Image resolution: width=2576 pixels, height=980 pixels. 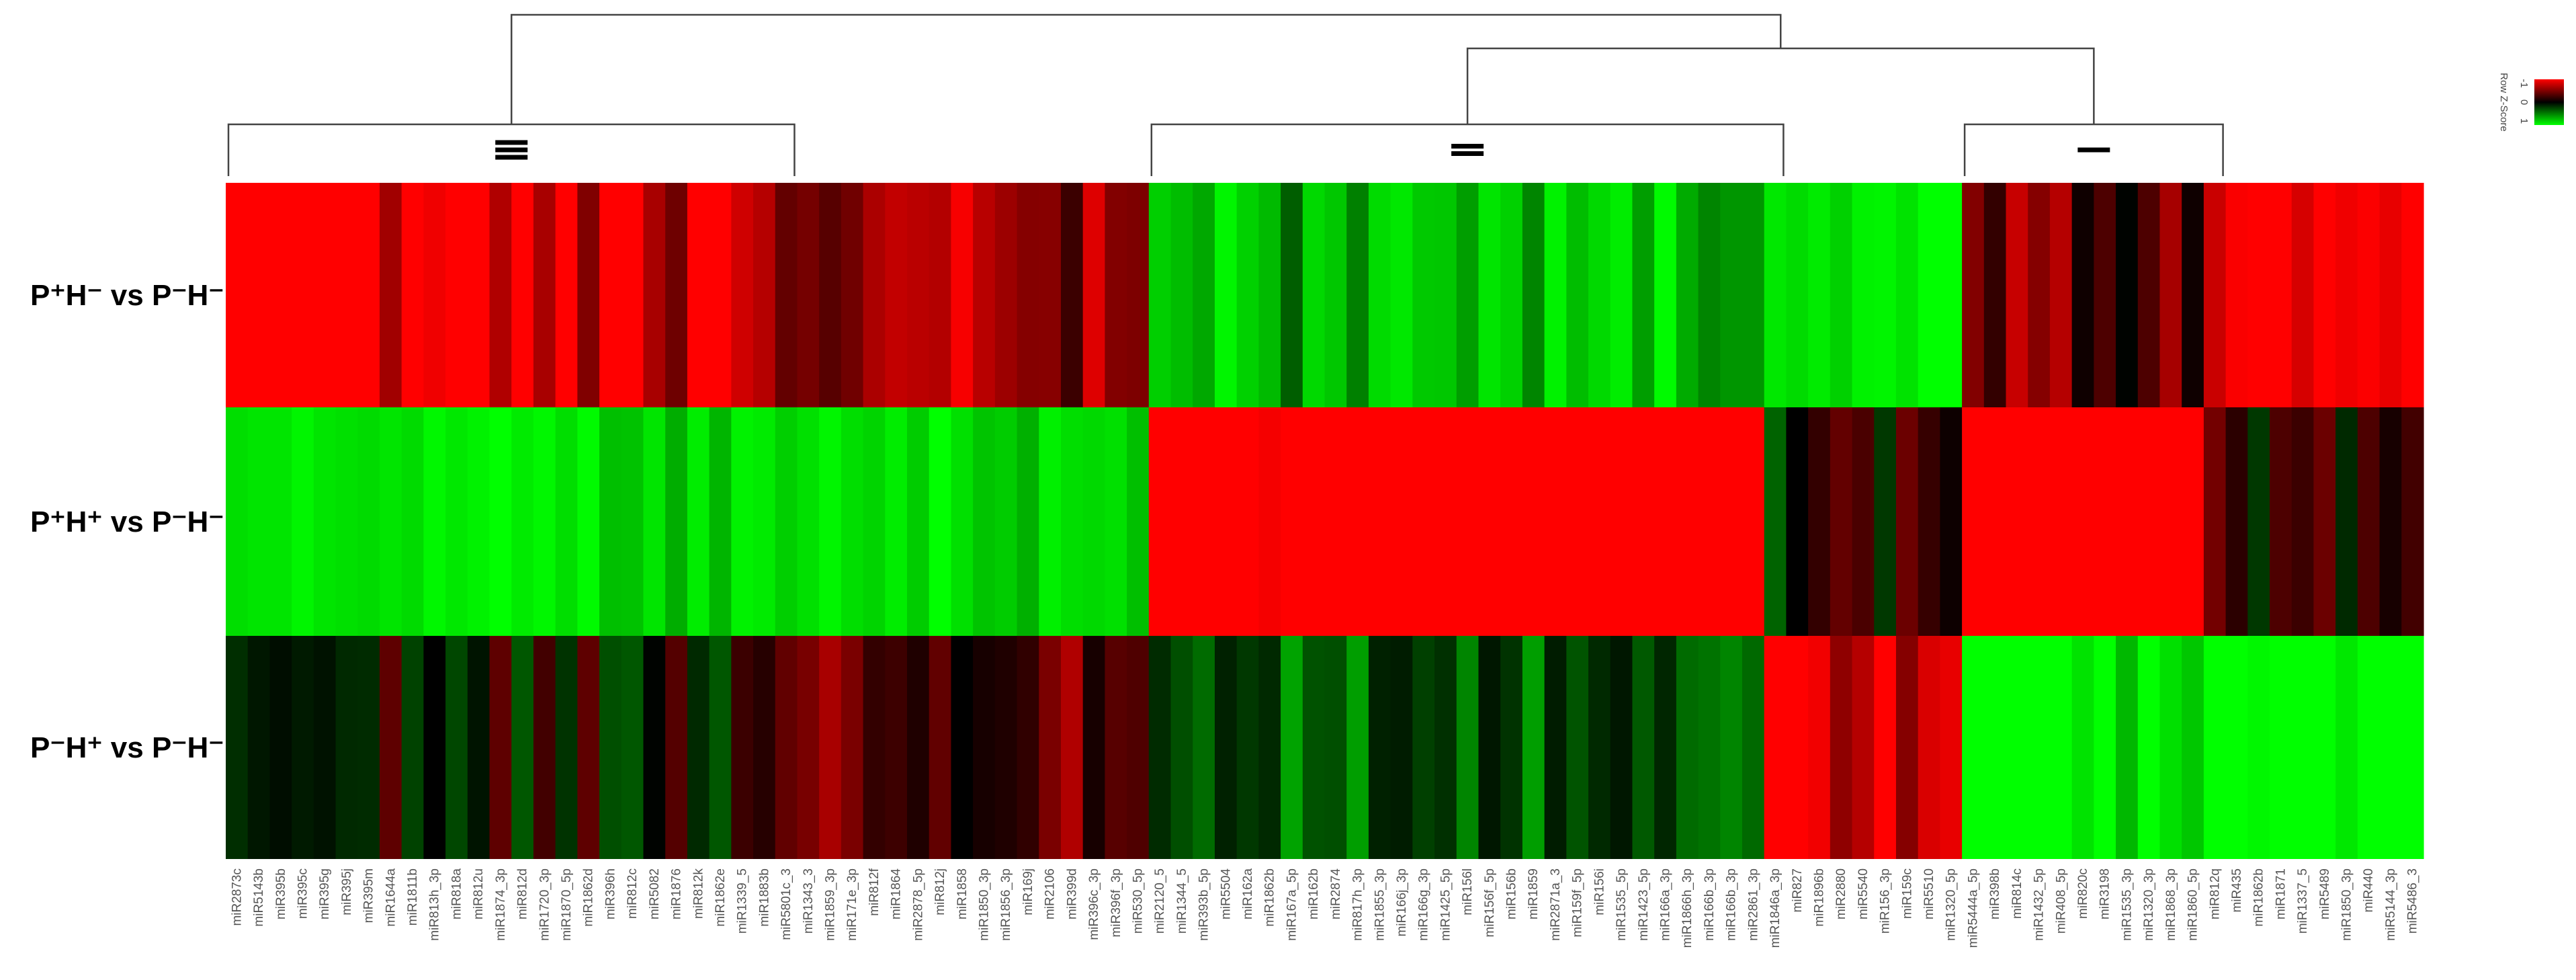 I want to click on column-label: miR1535_3p, so click(x=2127, y=904).